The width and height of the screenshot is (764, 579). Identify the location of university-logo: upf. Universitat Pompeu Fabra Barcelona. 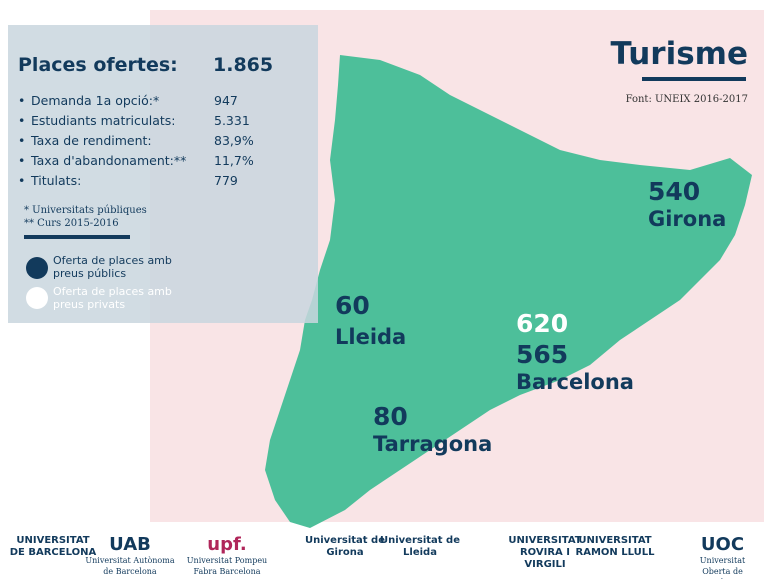
(227, 556).